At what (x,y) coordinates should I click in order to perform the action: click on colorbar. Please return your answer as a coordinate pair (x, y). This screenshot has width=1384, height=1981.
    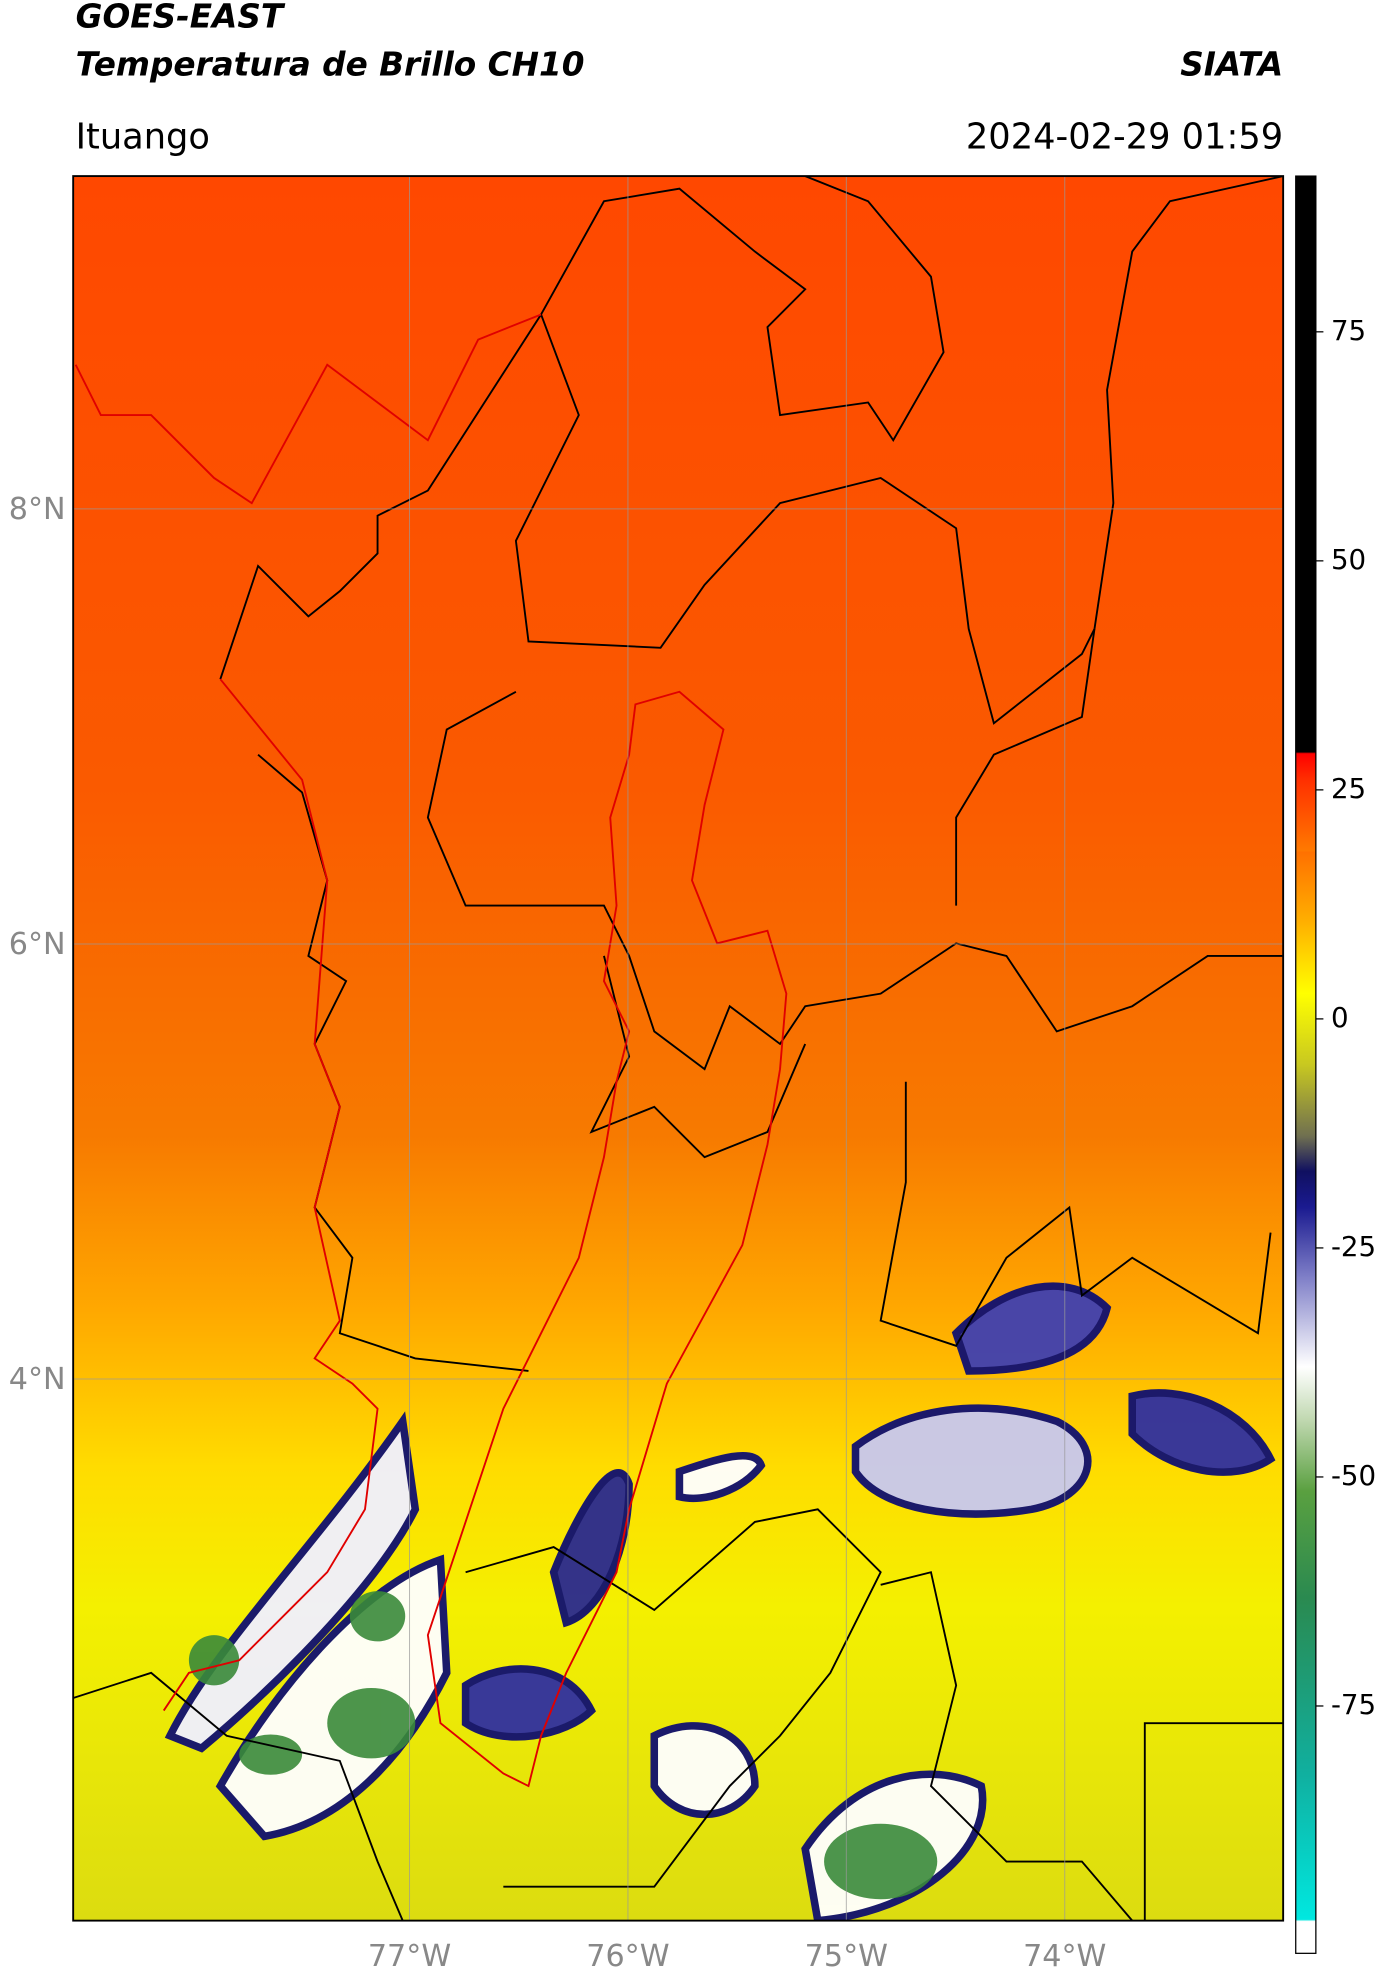
    Looking at the image, I should click on (1306, 1064).